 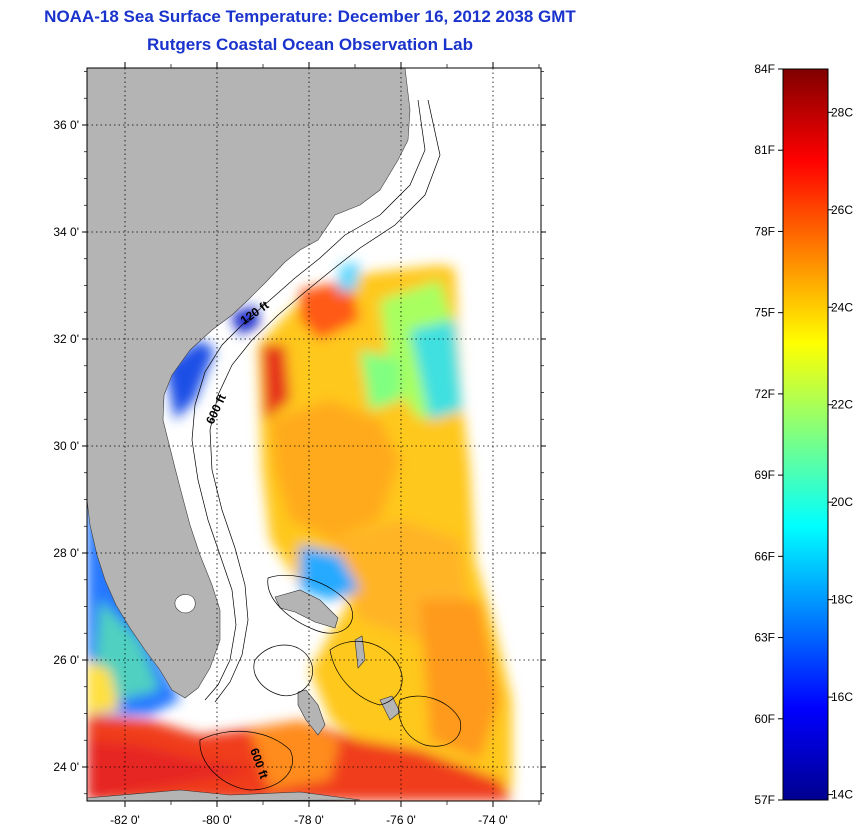 What do you see at coordinates (764, 800) in the screenshot?
I see `colorbar-f-label: 57F` at bounding box center [764, 800].